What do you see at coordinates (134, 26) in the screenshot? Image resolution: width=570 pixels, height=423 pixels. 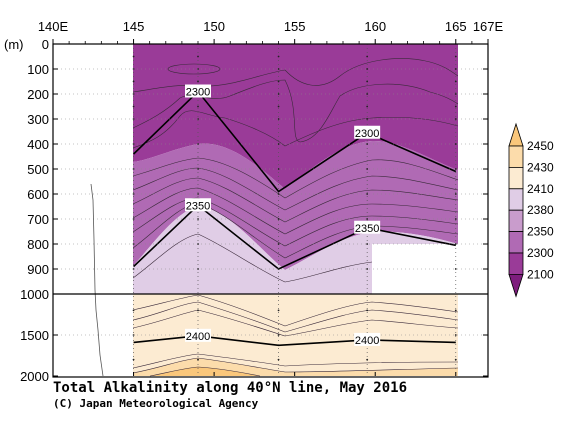 I see `x-tick-label: 145` at bounding box center [134, 26].